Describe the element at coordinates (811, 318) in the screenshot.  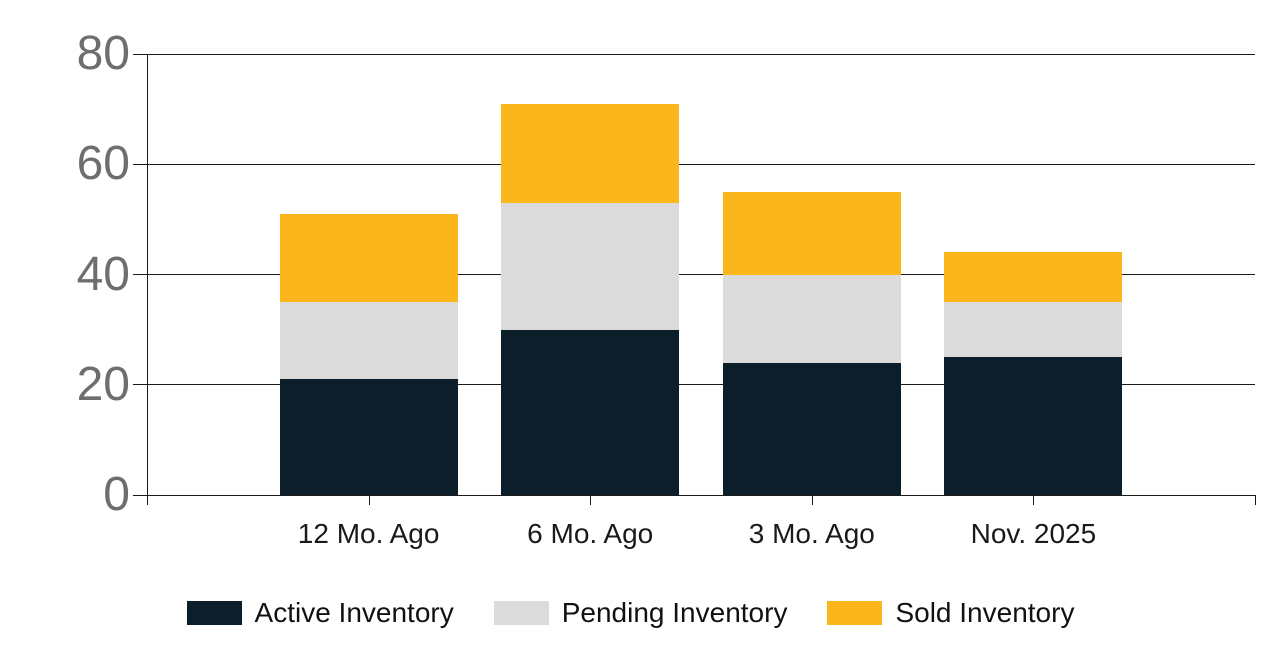
I see `bar-segment-pending-inventory-3-mo-ago` at that location.